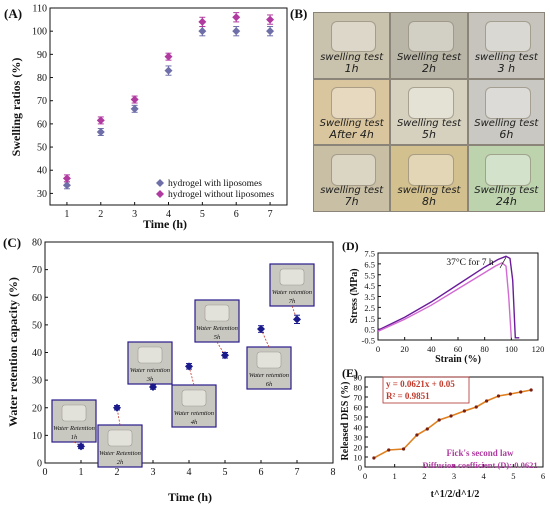  I want to click on y-axis-label: Stress (MPa), so click(354, 295).